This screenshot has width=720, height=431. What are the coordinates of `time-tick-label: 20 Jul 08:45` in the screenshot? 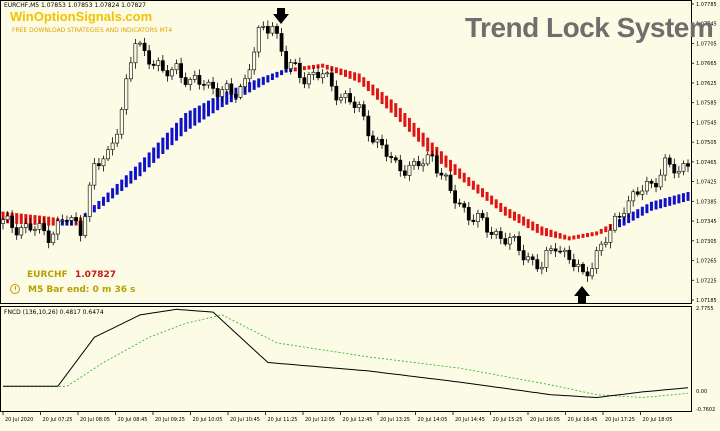 It's located at (133, 420).